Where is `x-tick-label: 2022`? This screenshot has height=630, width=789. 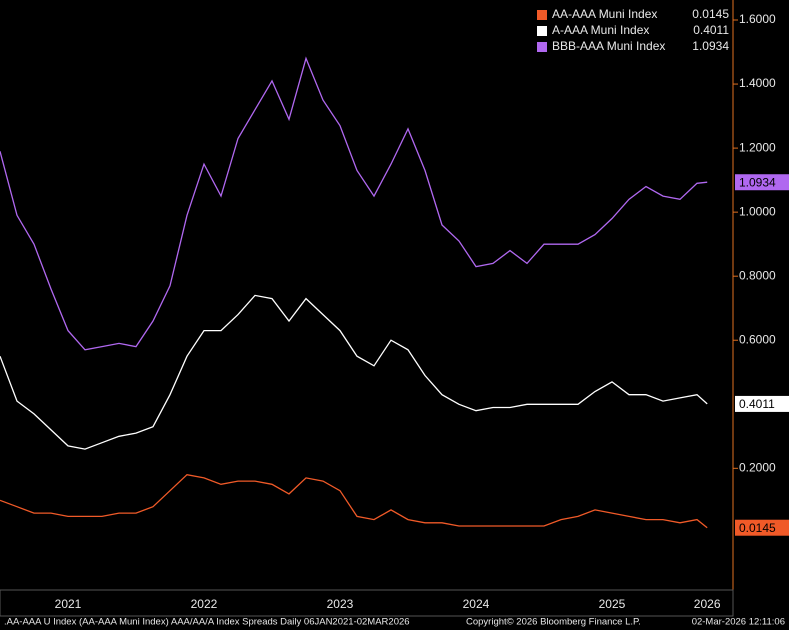 x-tick-label: 2022 is located at coordinates (204, 604).